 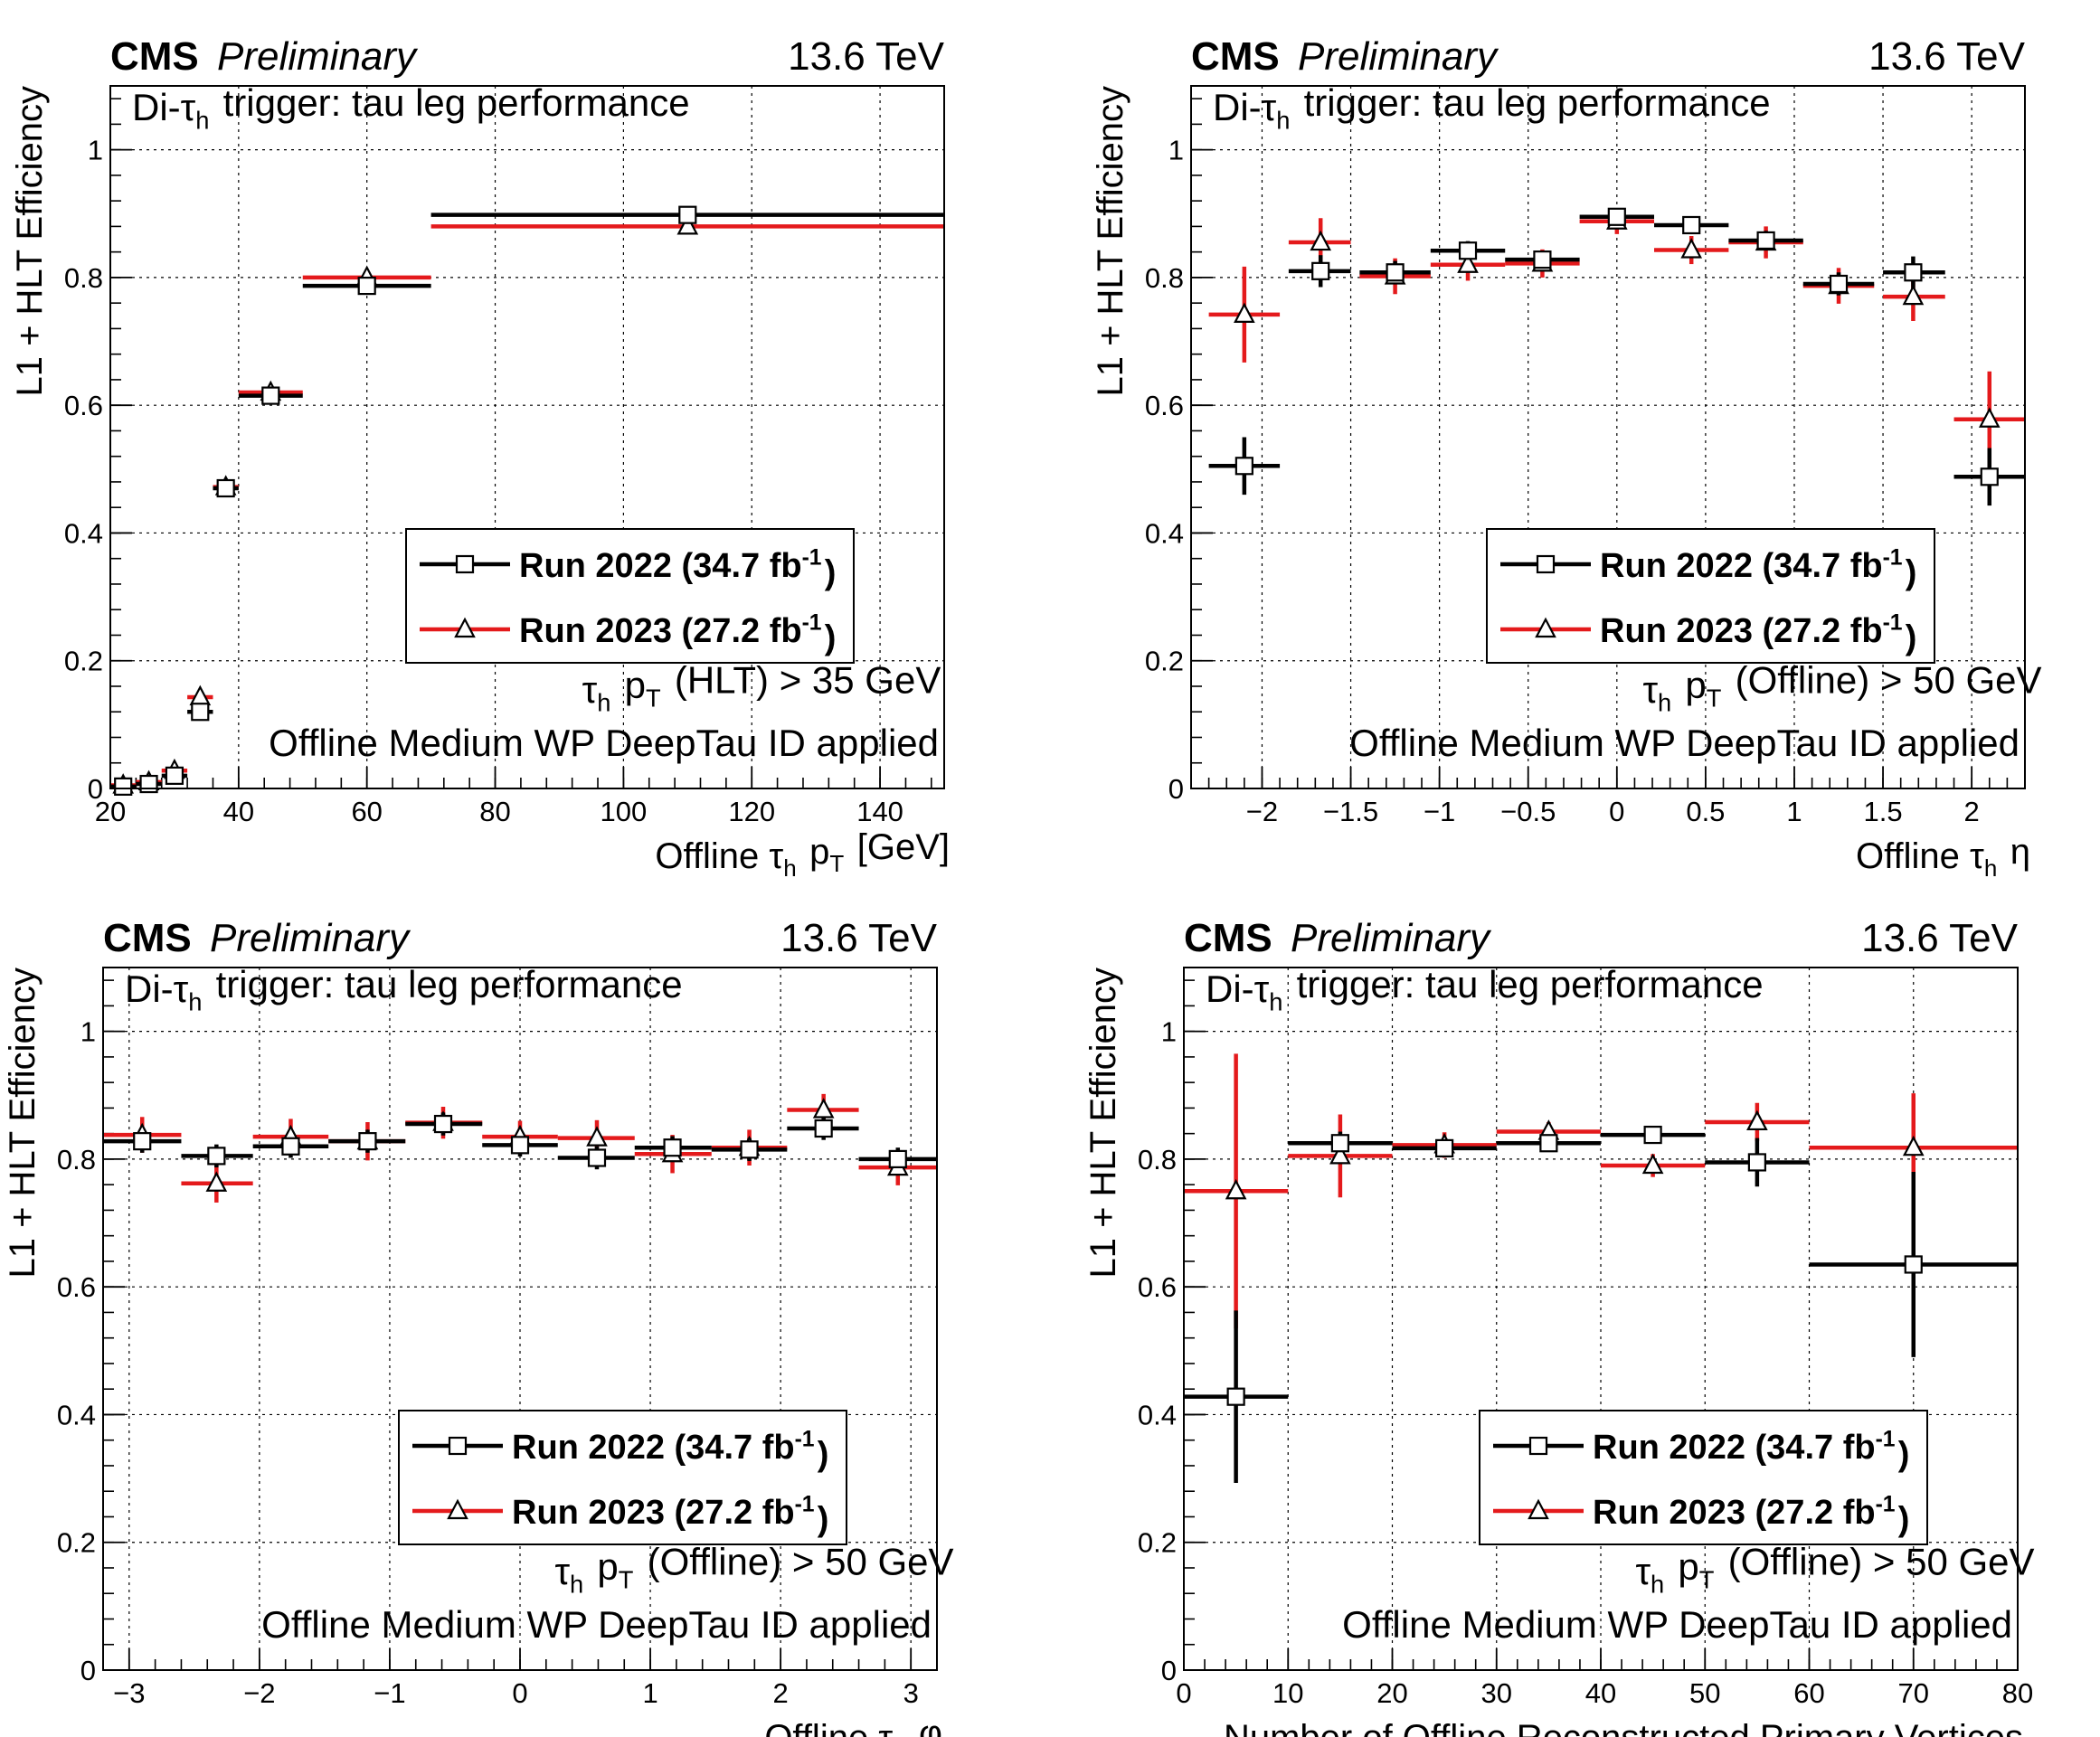 I want to click on x-tick-label: −3, so click(x=129, y=1693).